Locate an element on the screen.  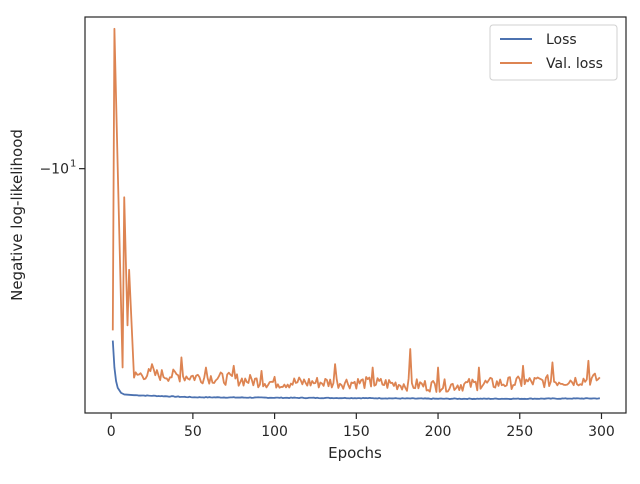
x-tick-label: 300 is located at coordinates (601, 432).